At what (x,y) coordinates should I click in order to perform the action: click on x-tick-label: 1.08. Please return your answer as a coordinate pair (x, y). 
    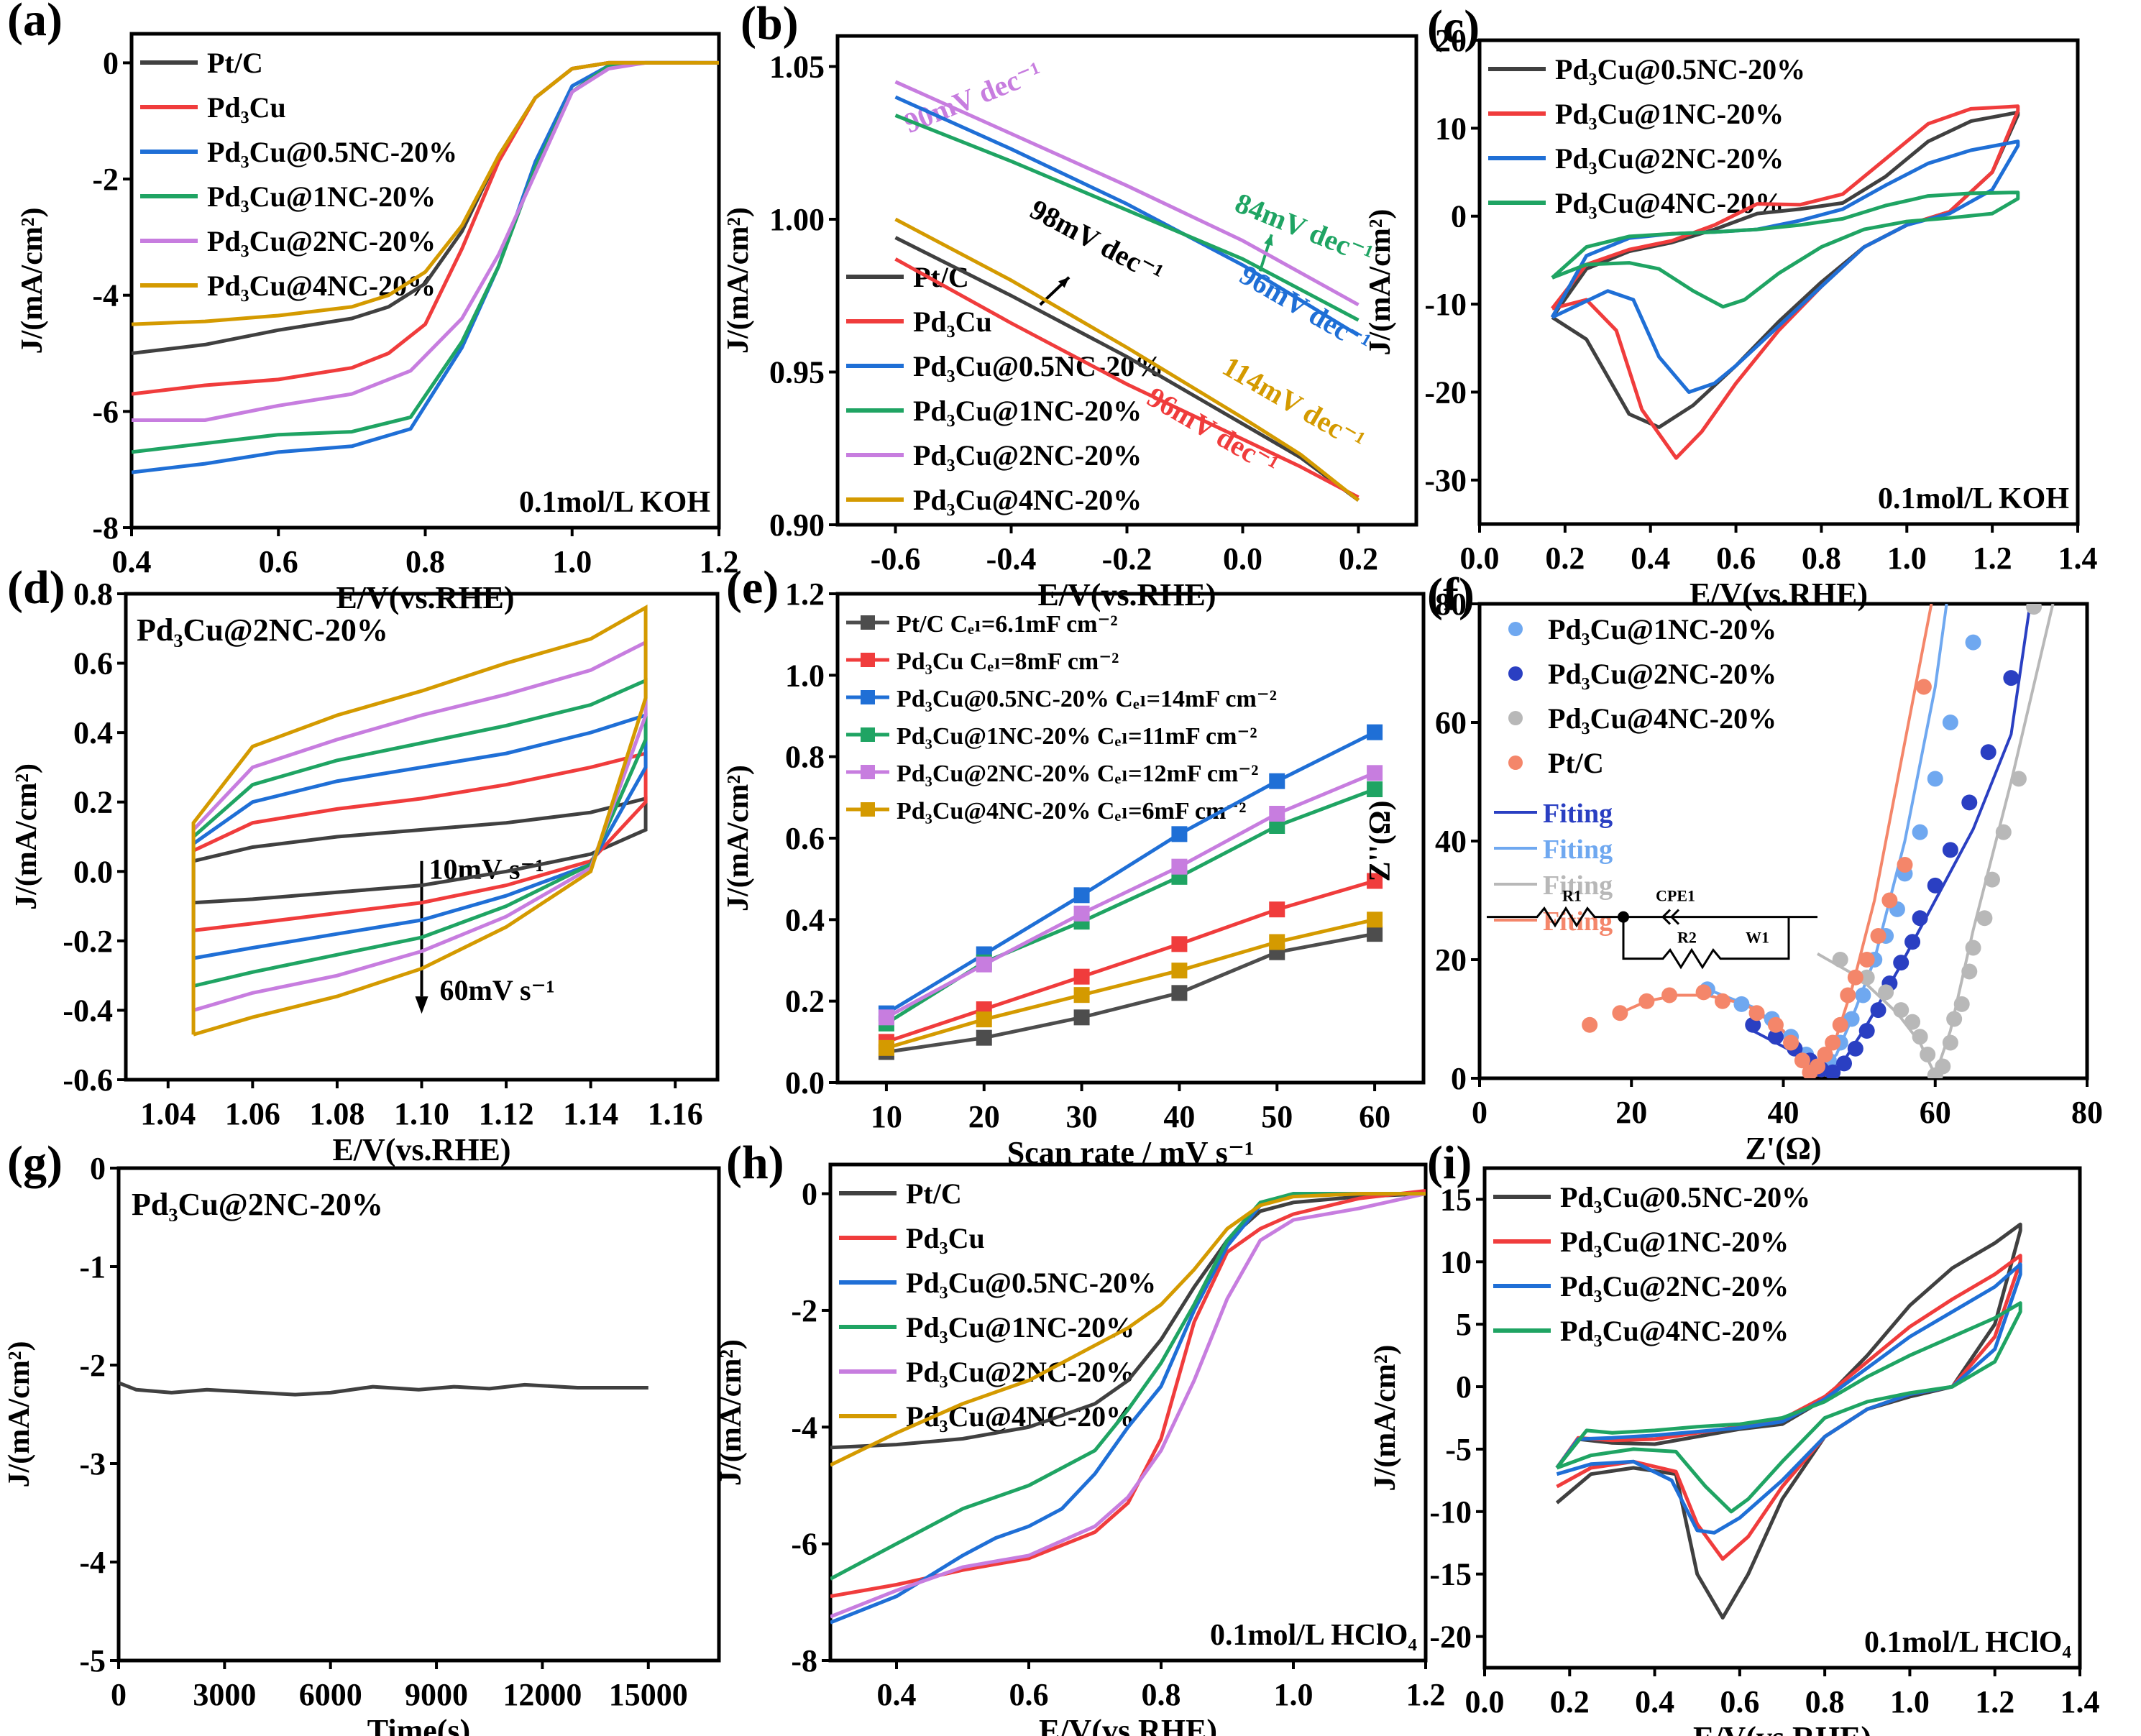
    Looking at the image, I should click on (337, 1113).